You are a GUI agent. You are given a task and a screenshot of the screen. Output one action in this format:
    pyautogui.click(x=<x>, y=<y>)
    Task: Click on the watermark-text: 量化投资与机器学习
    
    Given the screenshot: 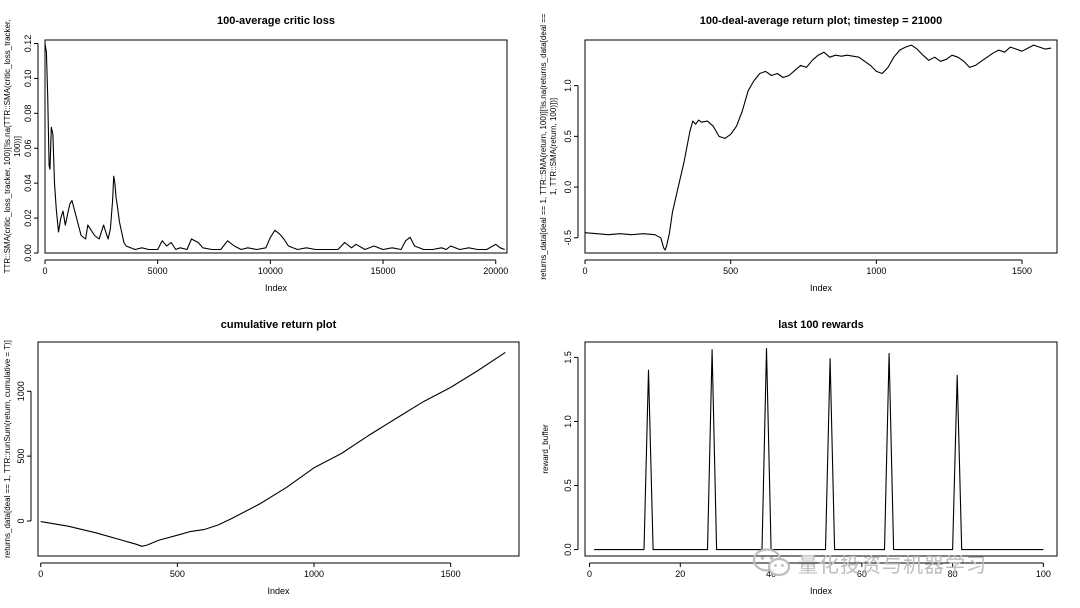 What is the action you would take?
    pyautogui.click(x=892, y=564)
    